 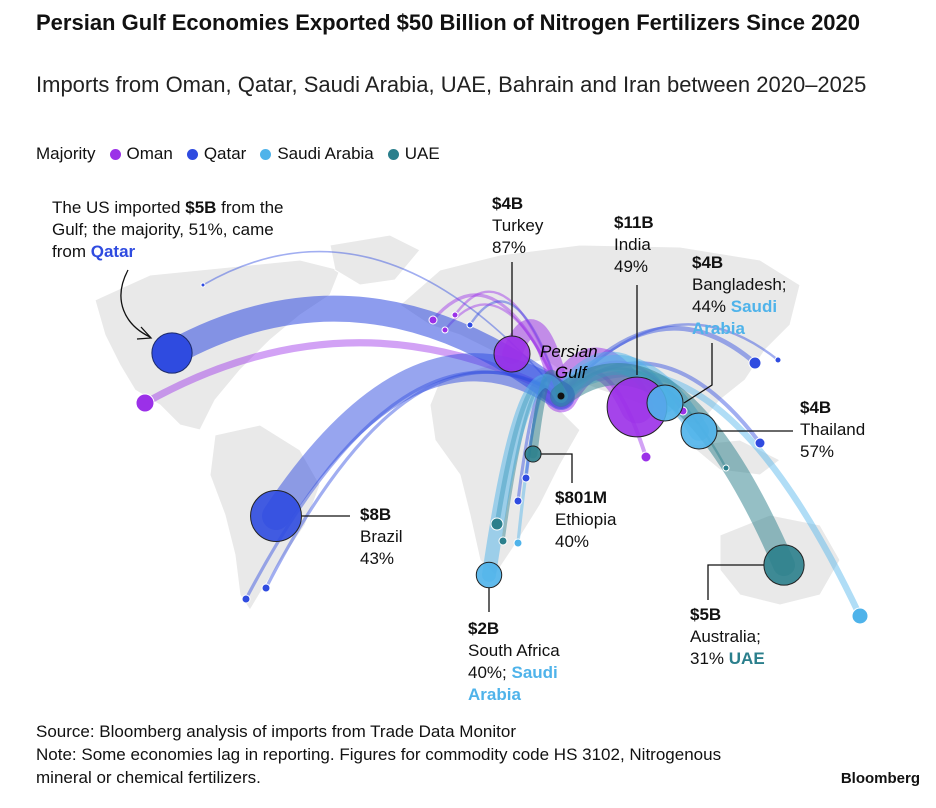 What do you see at coordinates (514, 650) in the screenshot?
I see `callout-country: South Africa` at bounding box center [514, 650].